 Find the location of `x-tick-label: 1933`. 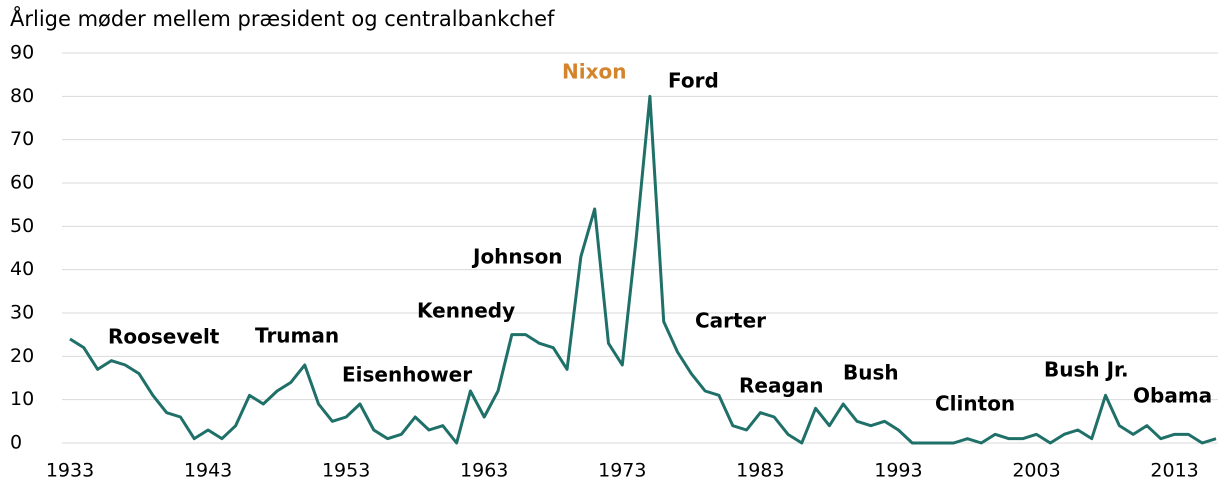

x-tick-label: 1933 is located at coordinates (70, 471).